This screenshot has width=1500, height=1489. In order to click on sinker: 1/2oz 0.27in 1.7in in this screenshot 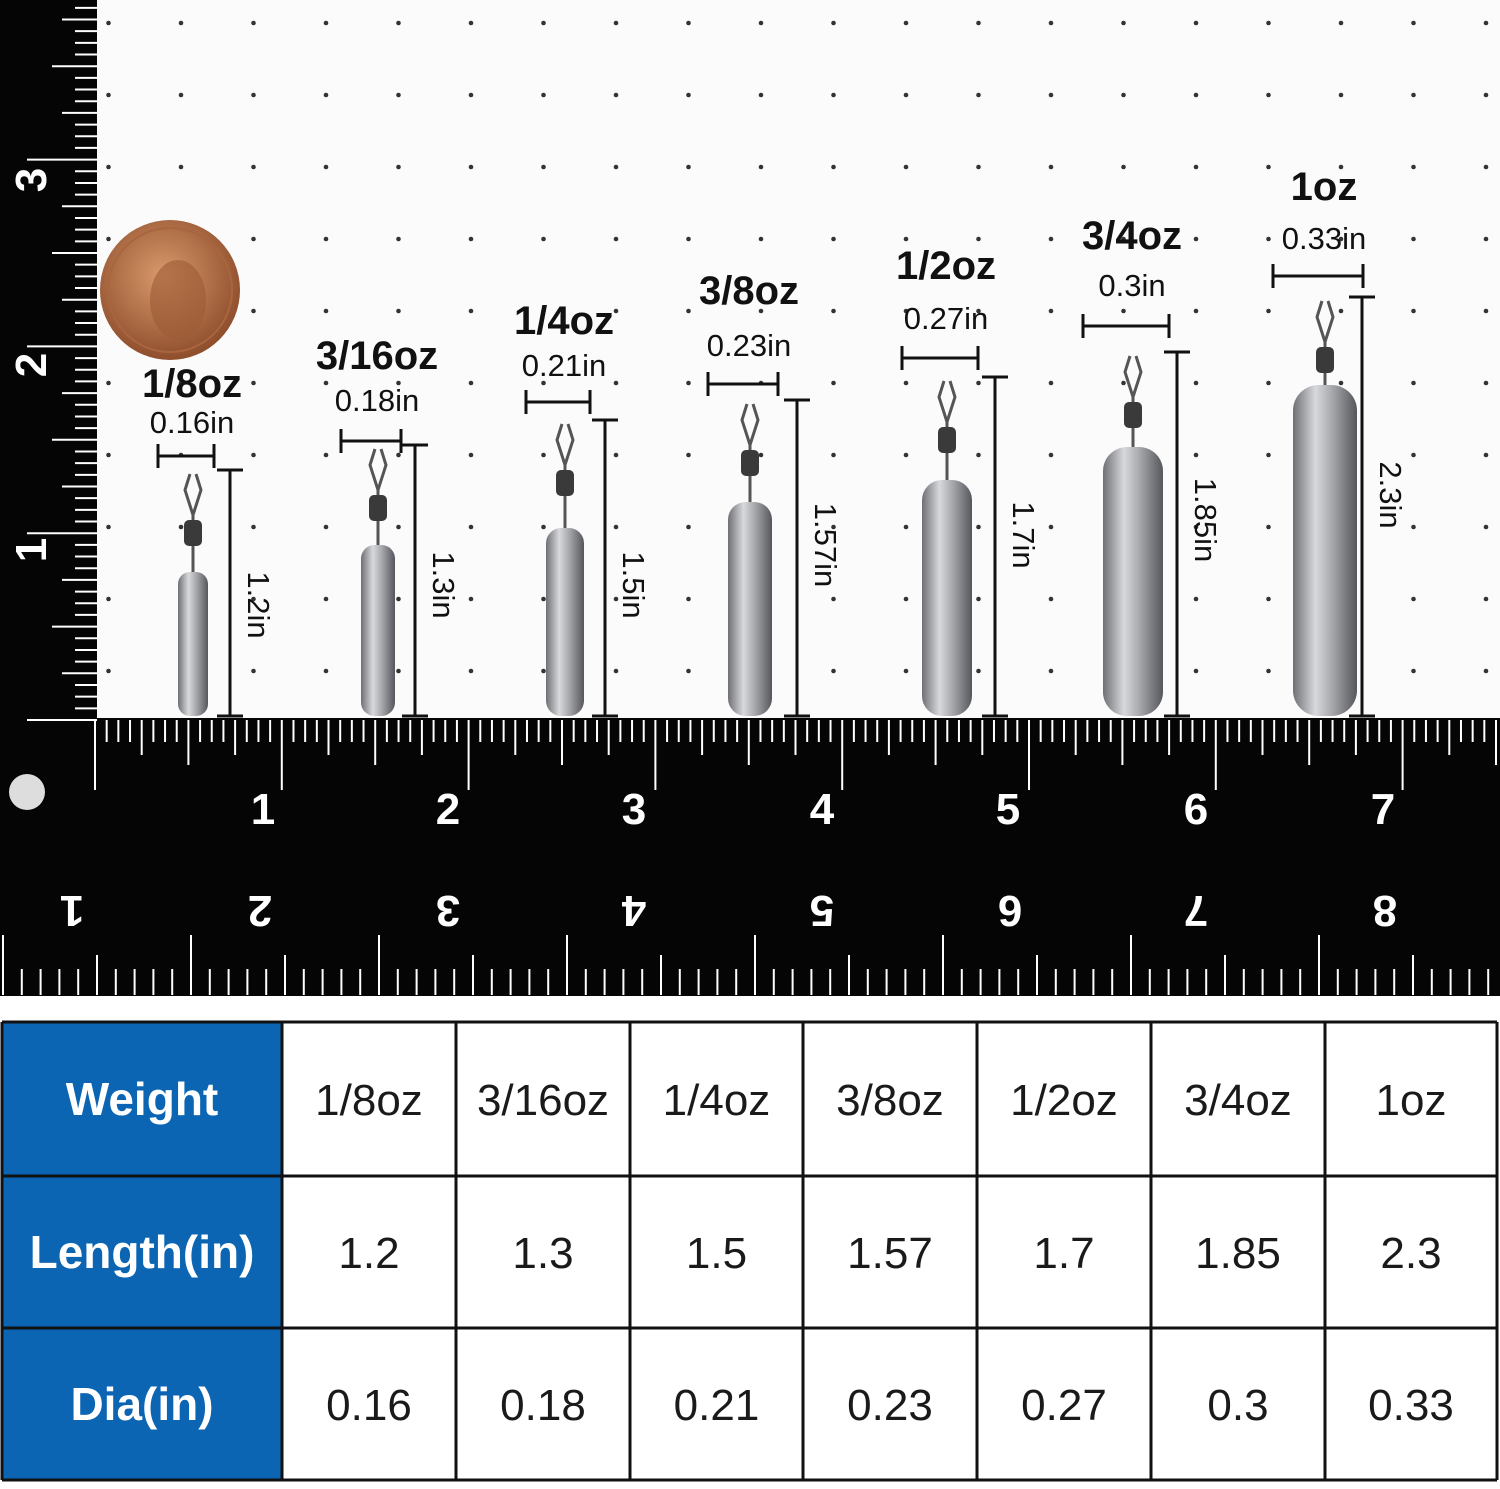, I will do `click(968, 481)`.